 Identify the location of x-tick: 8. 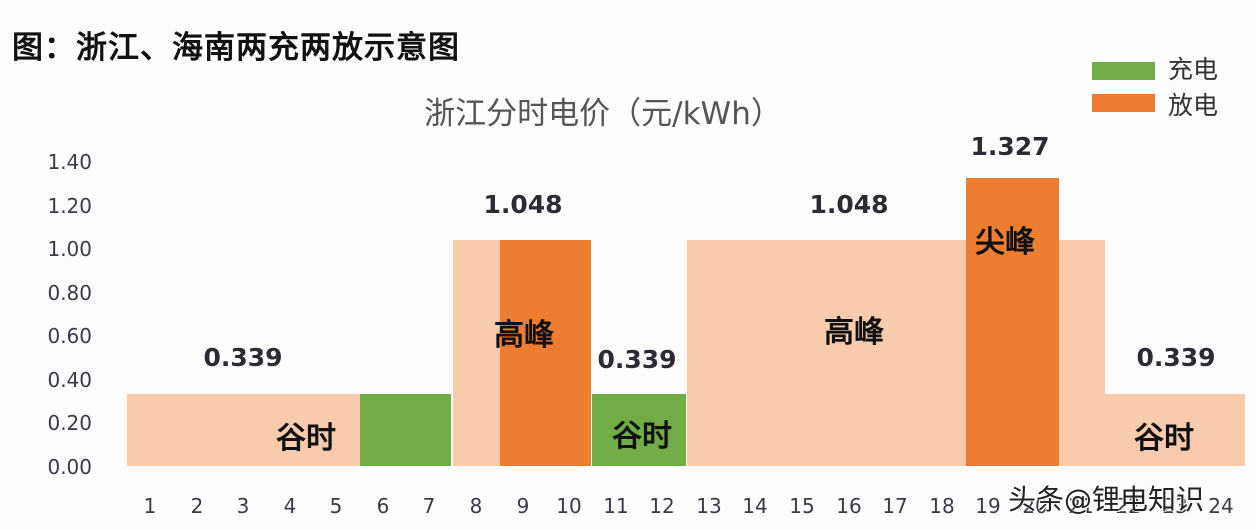
(476, 506).